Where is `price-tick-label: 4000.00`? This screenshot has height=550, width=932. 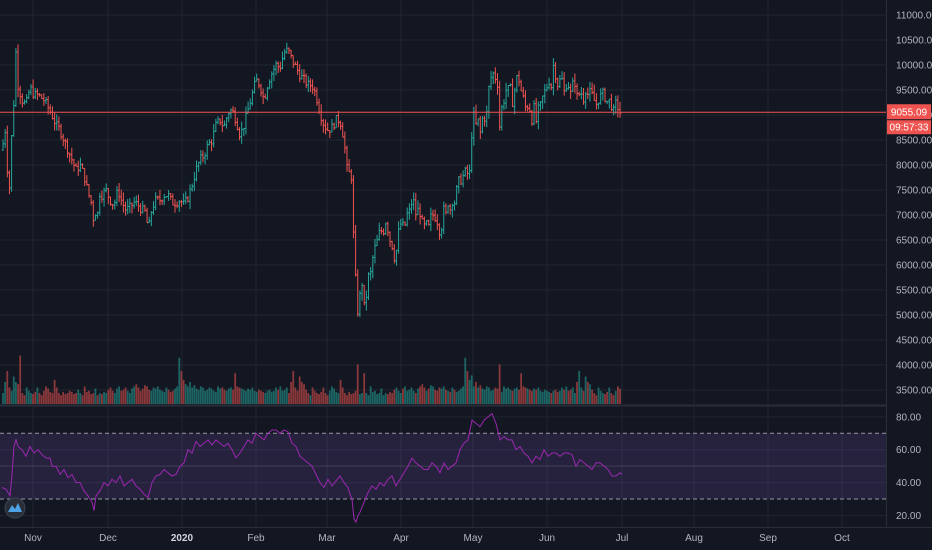 price-tick-label: 4000.00 is located at coordinates (914, 366).